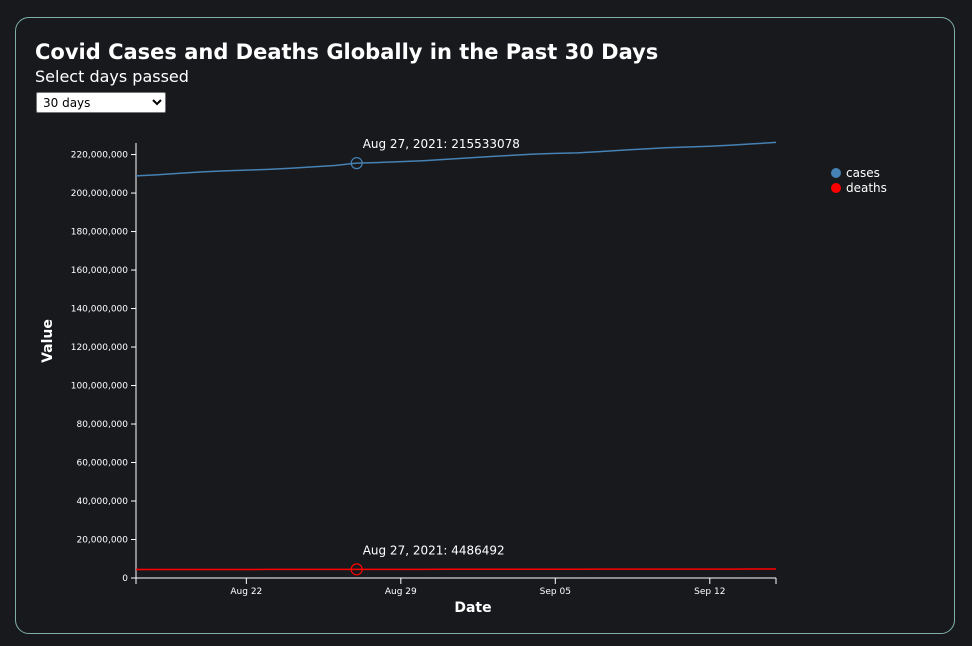 The width and height of the screenshot is (972, 646). Describe the element at coordinates (866, 188) in the screenshot. I see `legend-label-deaths: deaths` at that location.